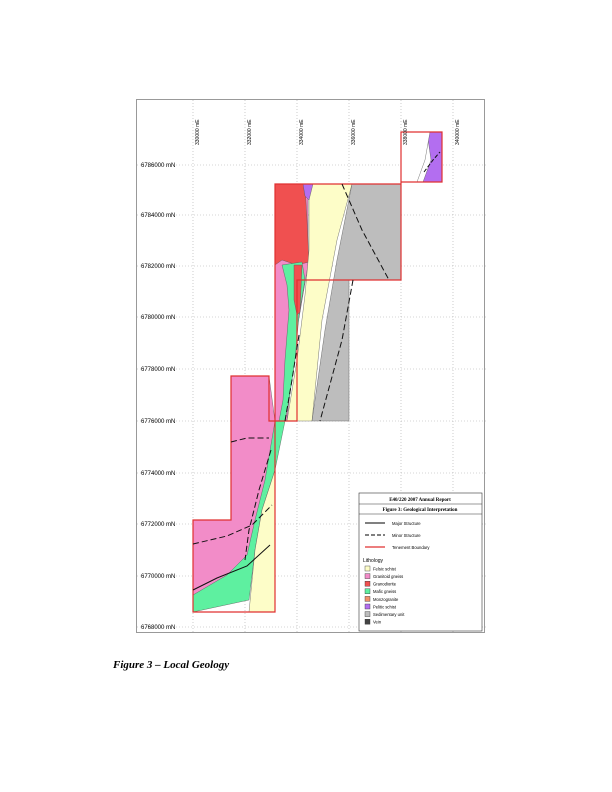  I want to click on legend-report-title: E40/220 2007 Annual Report, so click(420, 500).